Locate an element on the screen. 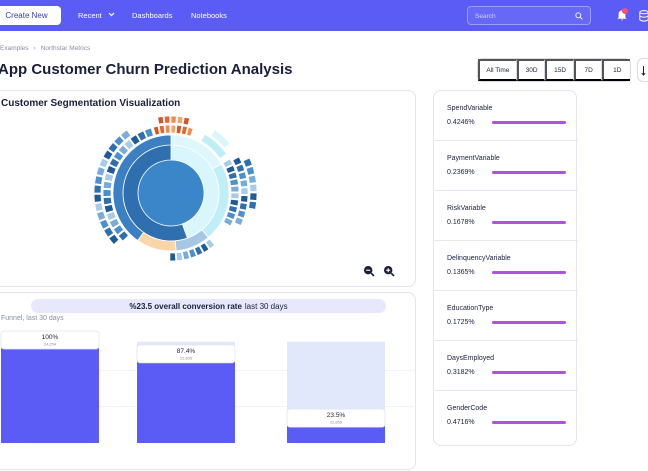 The image size is (648, 471). nav-recent: Recent is located at coordinates (96, 15).